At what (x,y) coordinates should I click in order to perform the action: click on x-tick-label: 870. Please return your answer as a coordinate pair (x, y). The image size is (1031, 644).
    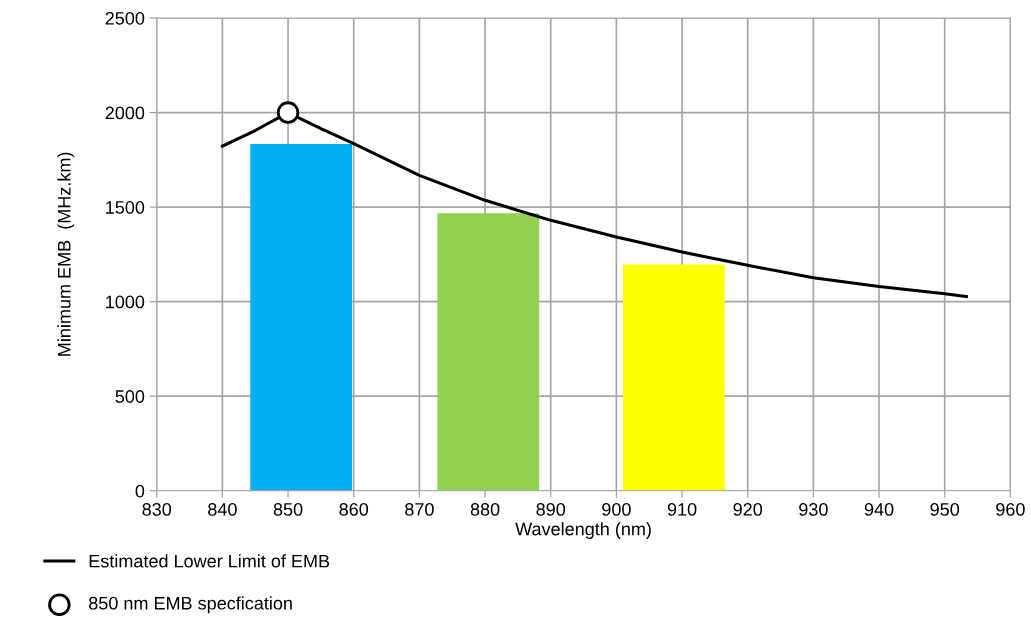
    Looking at the image, I should click on (419, 509).